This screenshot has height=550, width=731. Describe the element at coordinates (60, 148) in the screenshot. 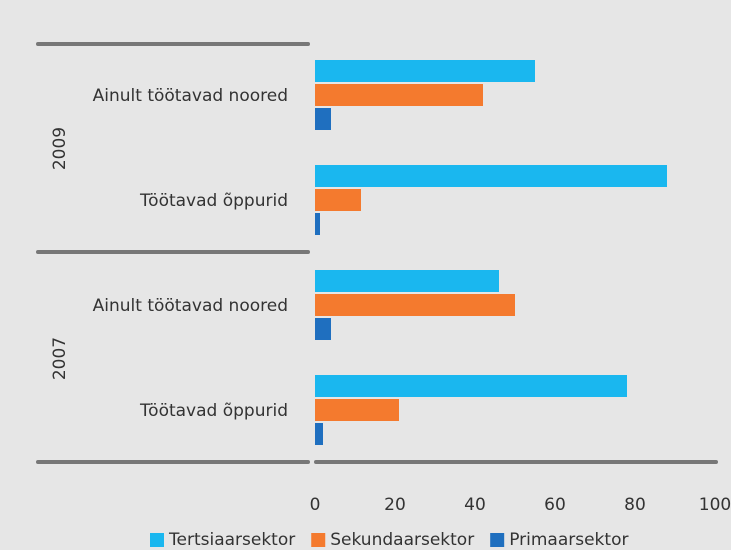

I see `group-label: 2009` at that location.